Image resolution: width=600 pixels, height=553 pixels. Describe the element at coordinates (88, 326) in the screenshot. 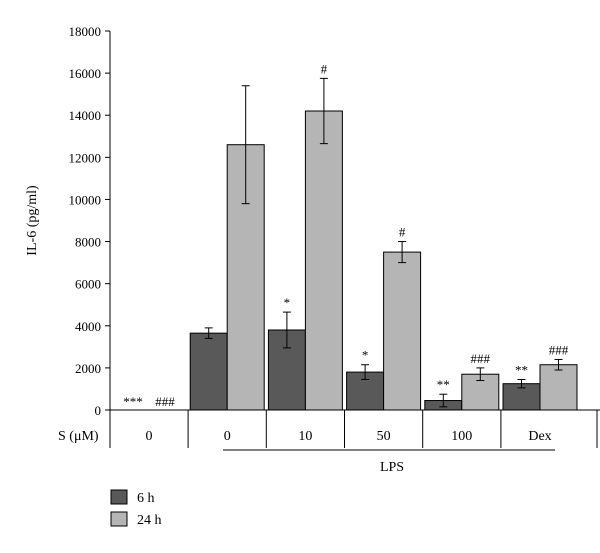

I see `y-tick-label: 4000` at that location.